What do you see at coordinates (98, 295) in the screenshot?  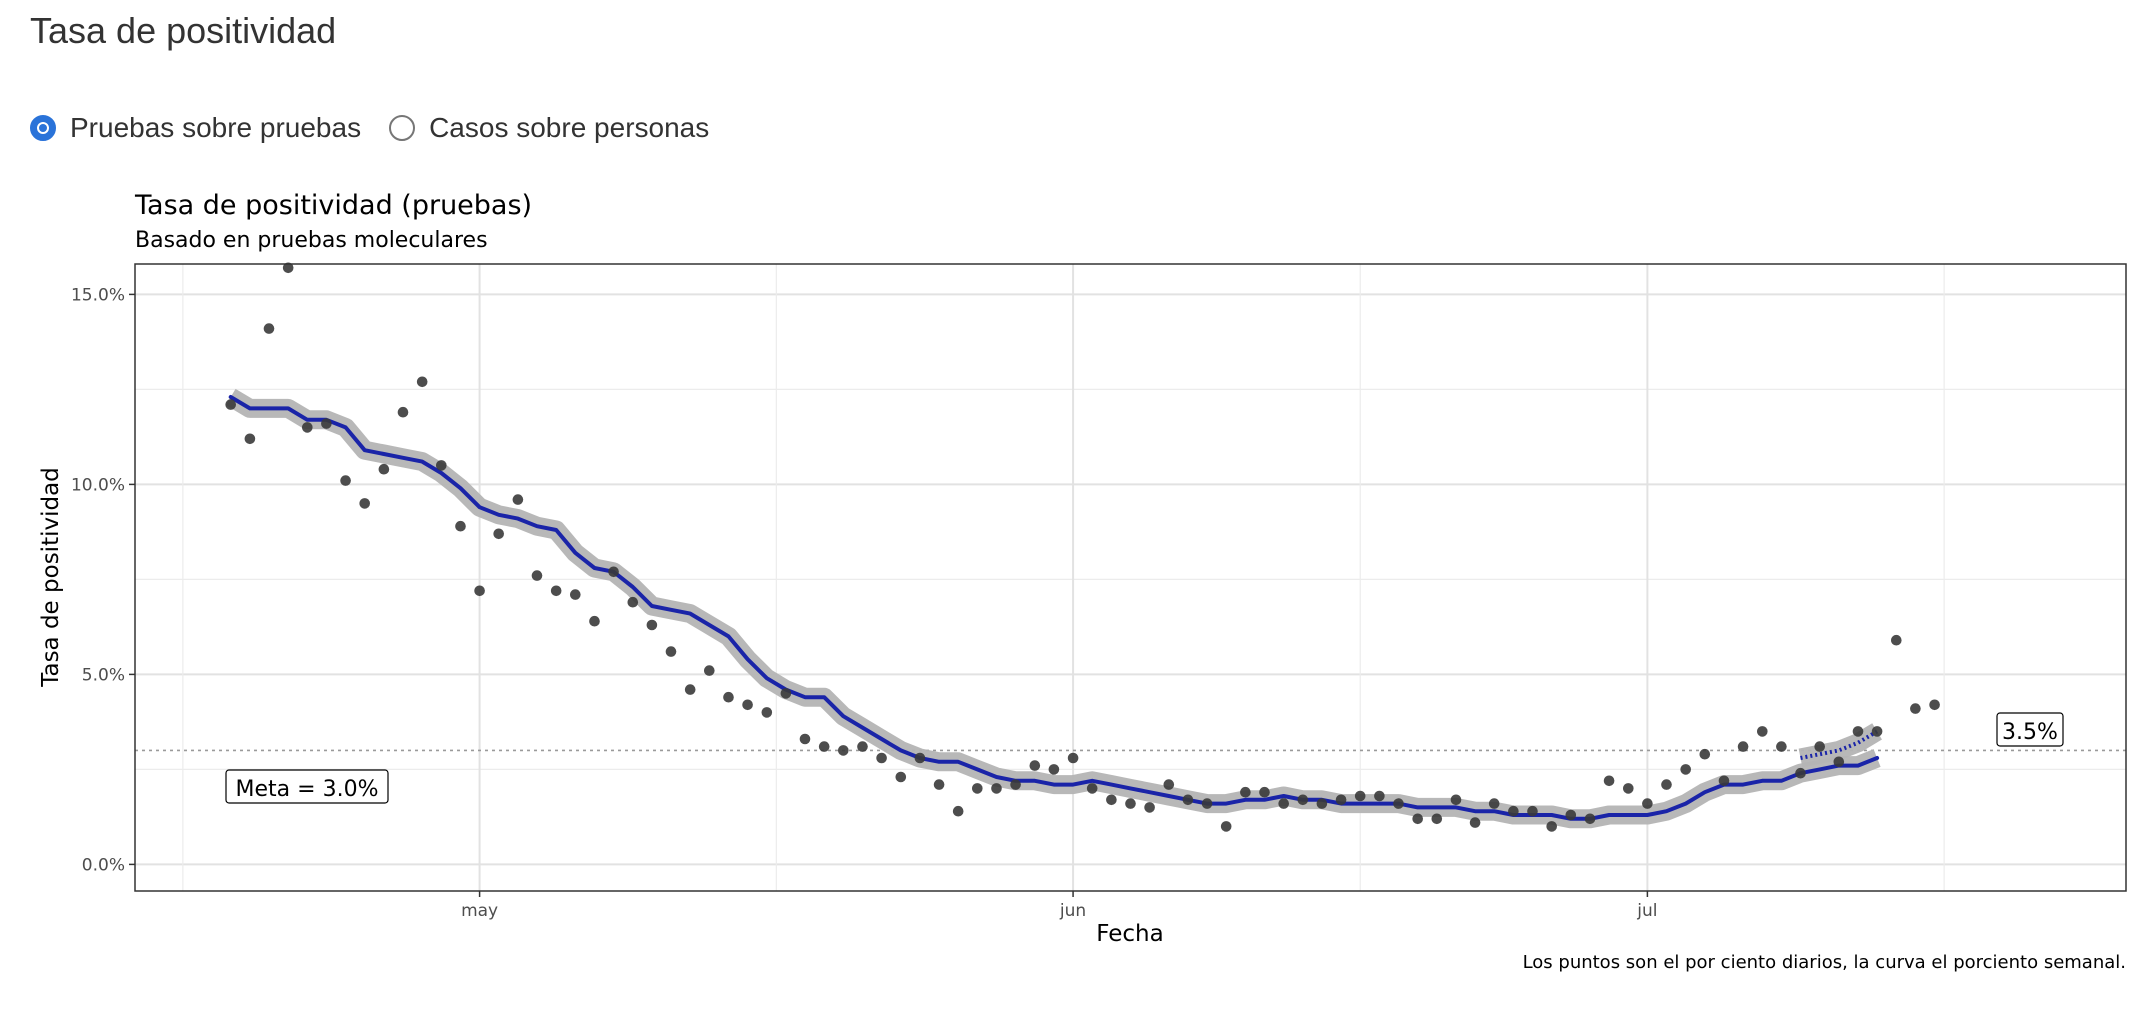 I see `y-tick-label: 15.0%` at bounding box center [98, 295].